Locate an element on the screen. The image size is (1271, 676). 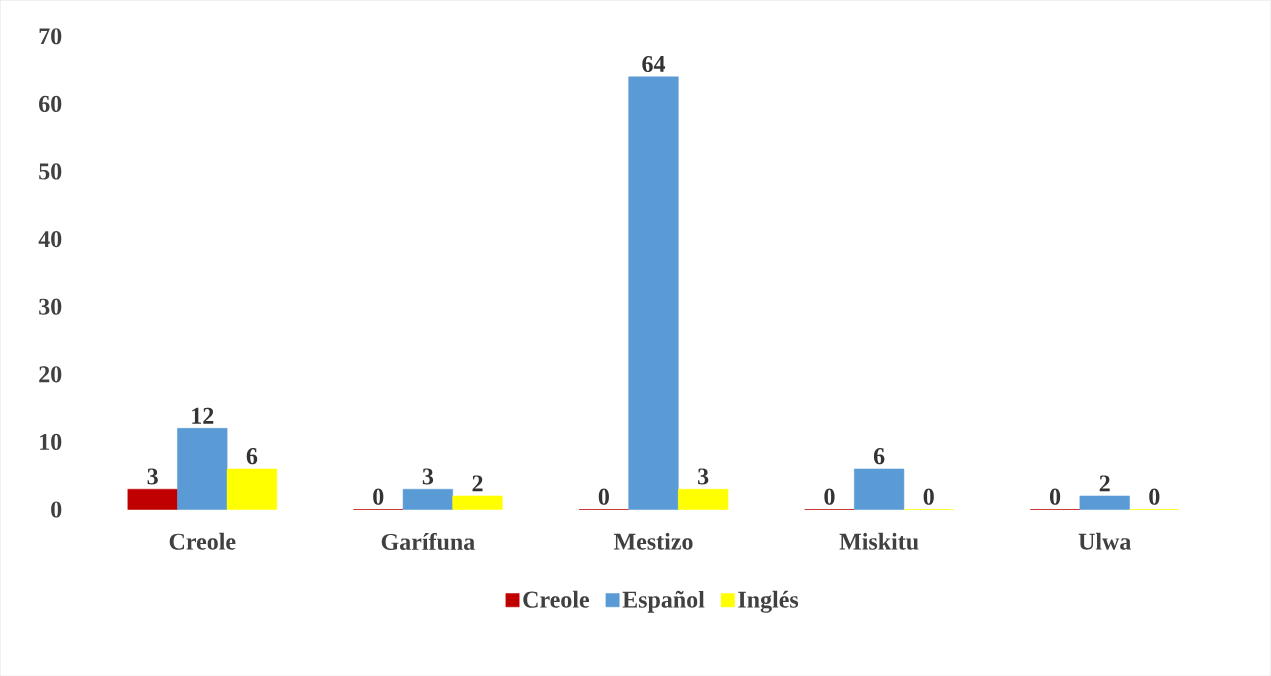
y-tick-label: 50 is located at coordinates (50, 171).